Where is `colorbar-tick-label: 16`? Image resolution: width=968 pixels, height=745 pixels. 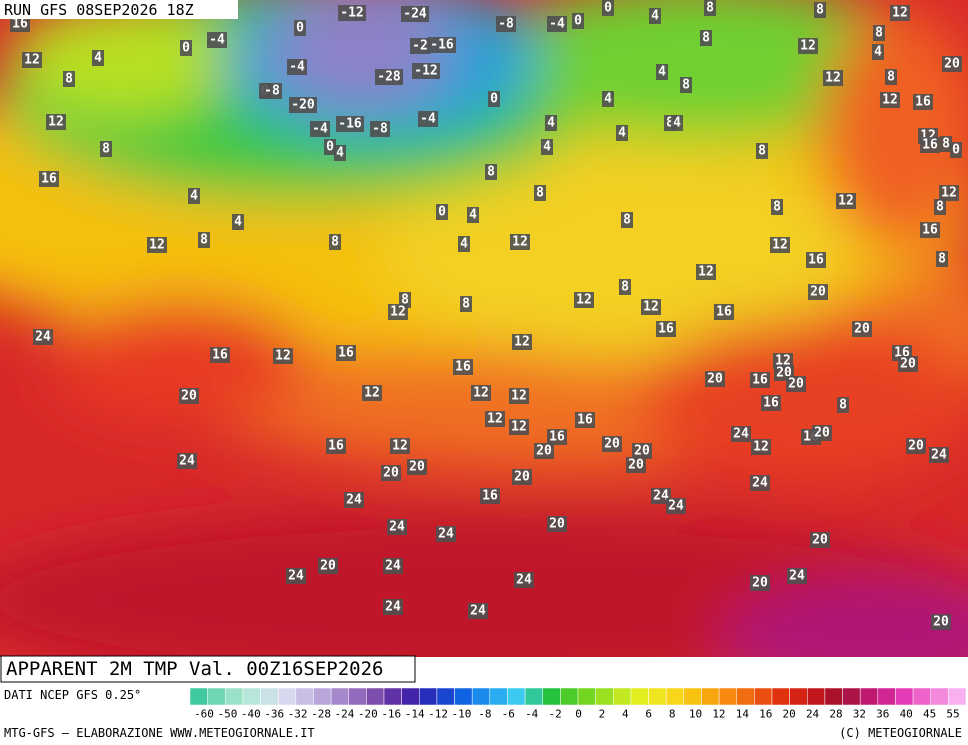
colorbar-tick-label: 16 is located at coordinates (765, 714).